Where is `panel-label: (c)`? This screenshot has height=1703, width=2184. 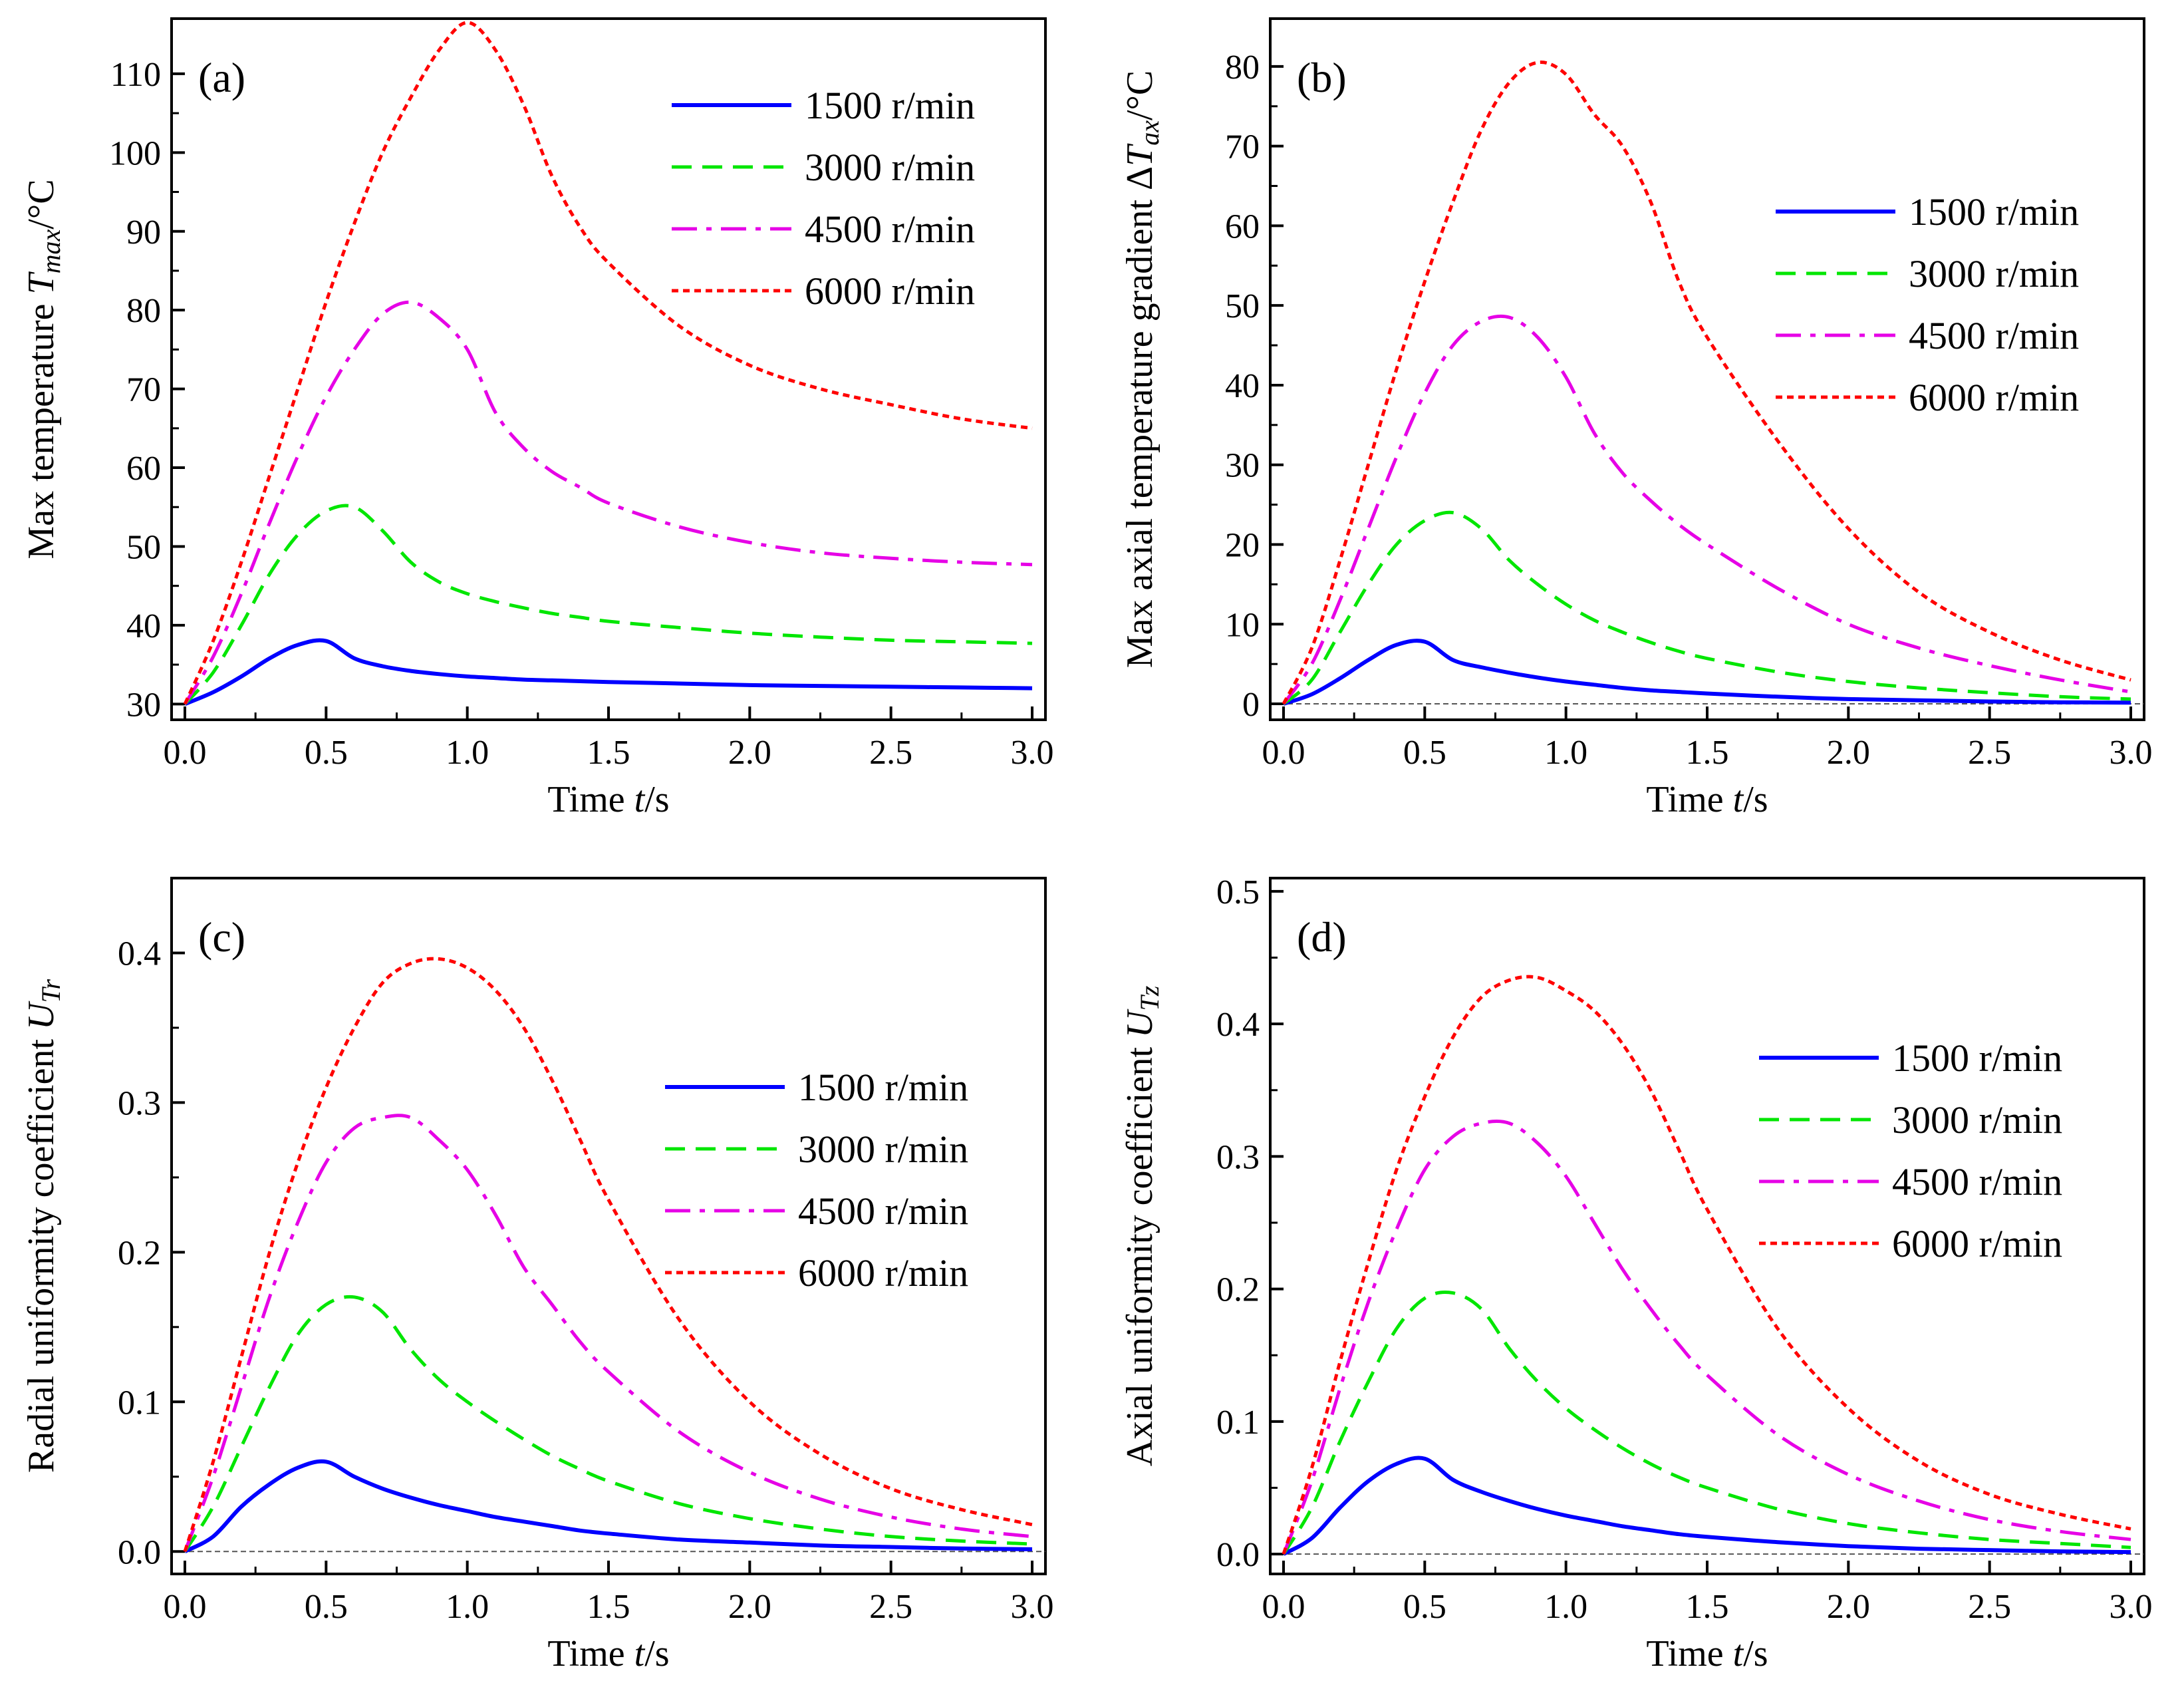
panel-label: (c) is located at coordinates (221, 937).